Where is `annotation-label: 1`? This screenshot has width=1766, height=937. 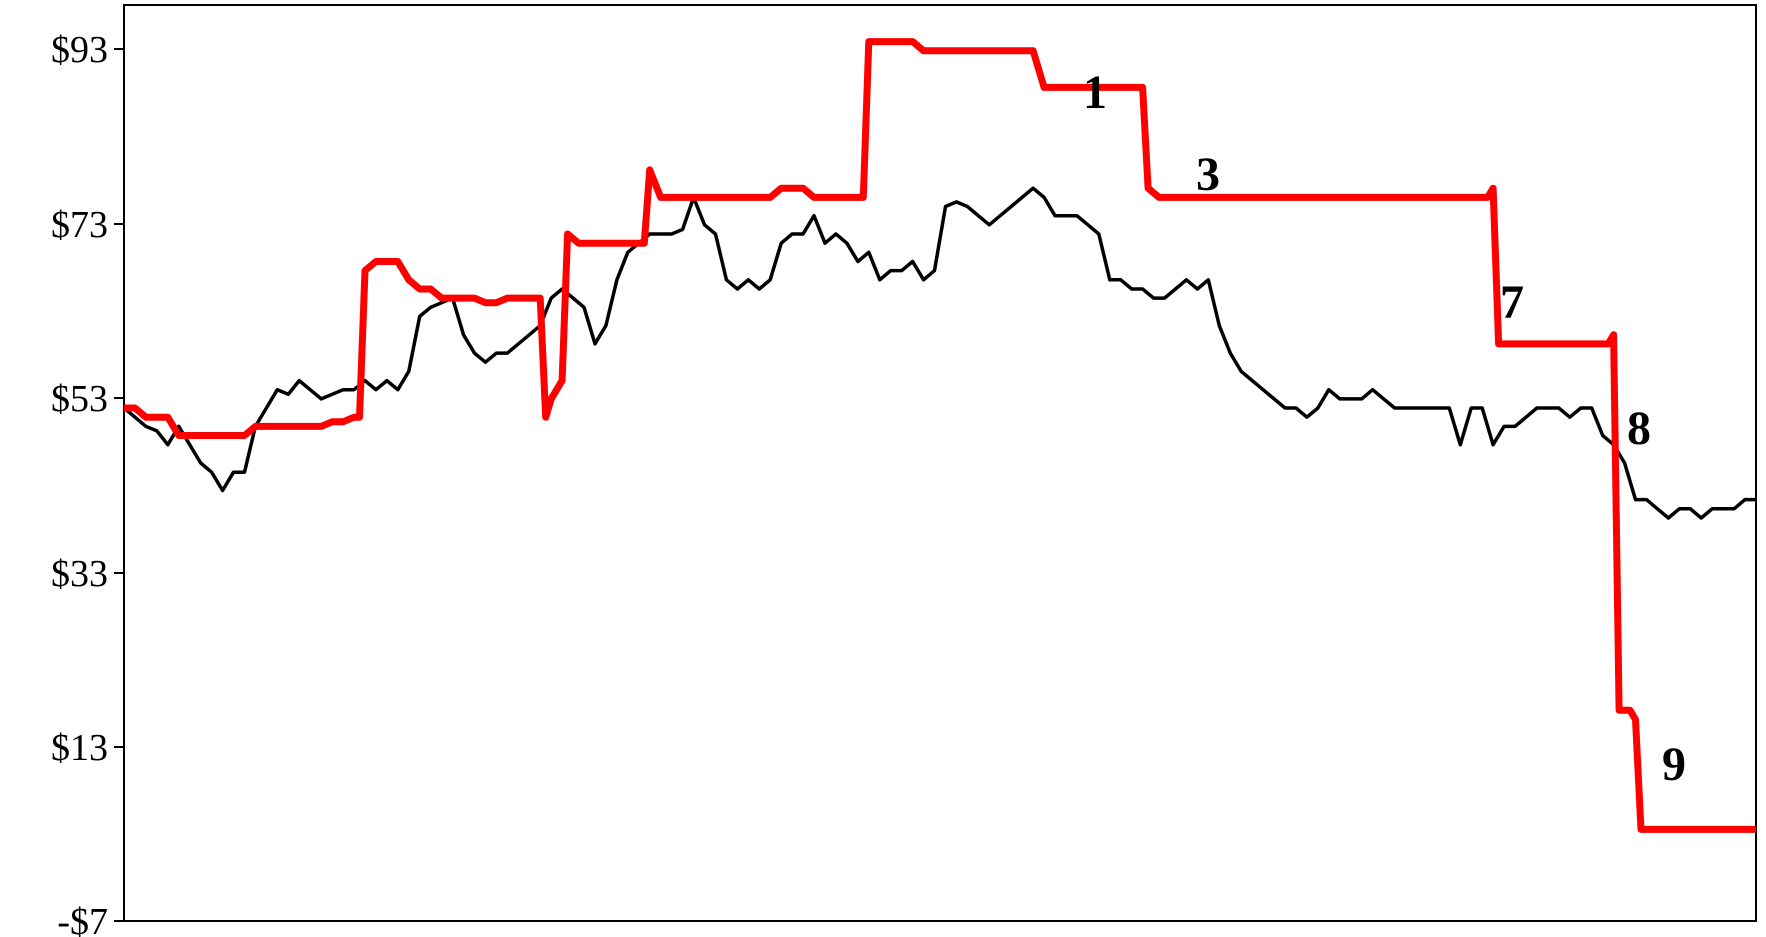 annotation-label: 1 is located at coordinates (1095, 92).